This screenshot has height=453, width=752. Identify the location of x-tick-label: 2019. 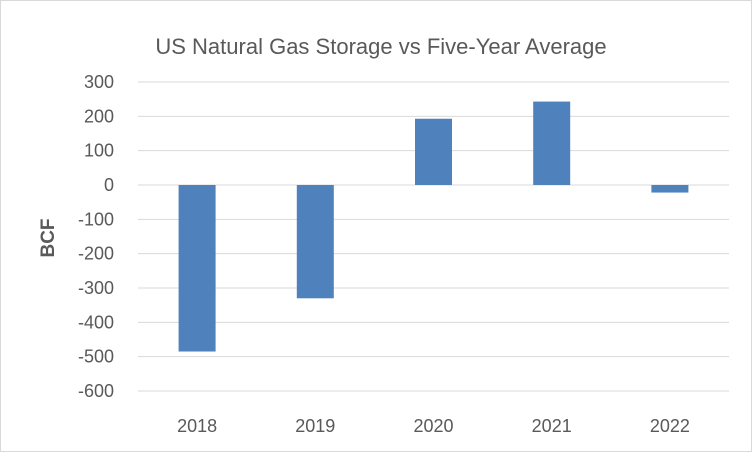
(315, 426).